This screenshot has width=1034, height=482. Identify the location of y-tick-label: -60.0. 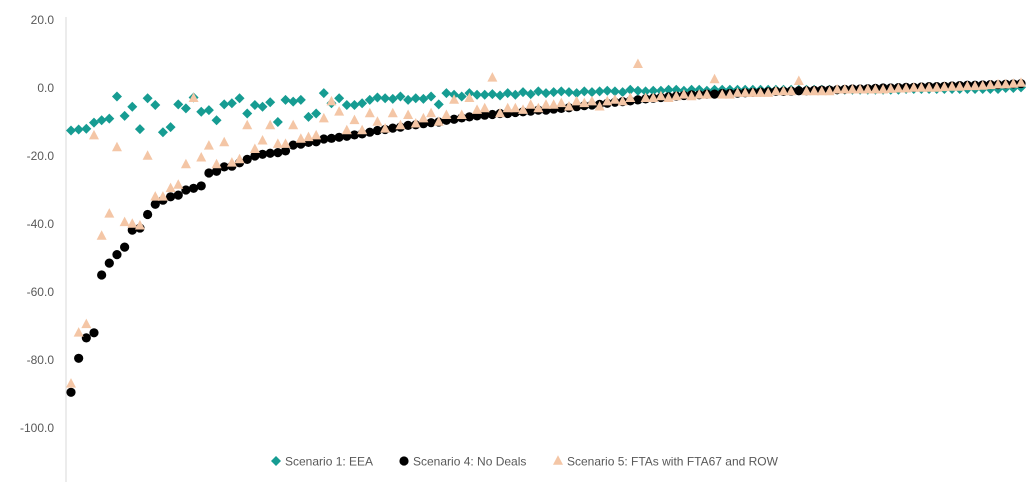
(41, 292).